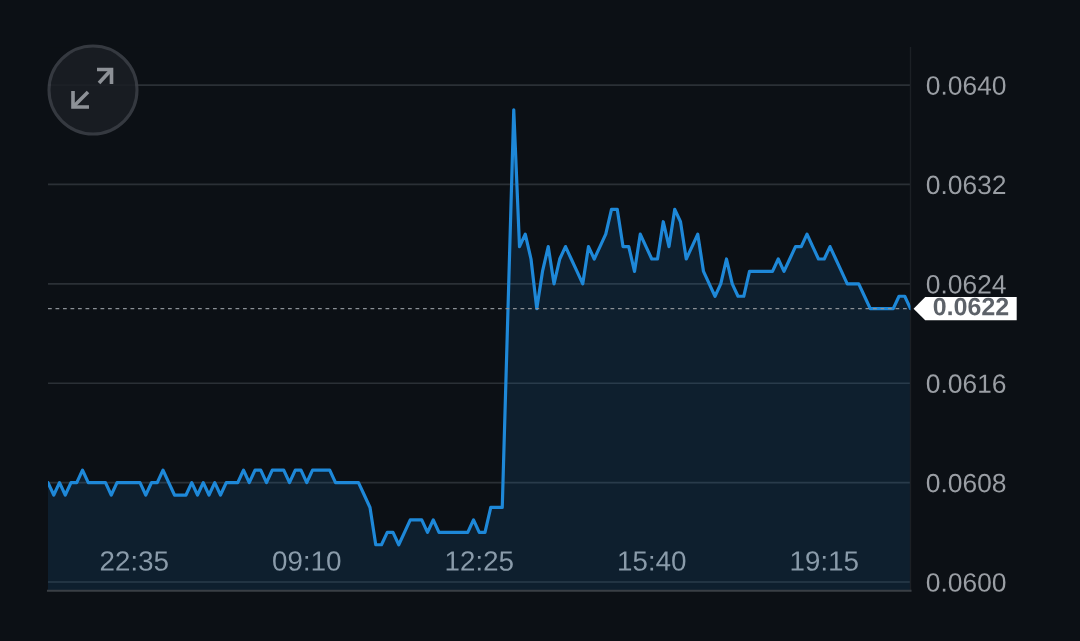 The height and width of the screenshot is (641, 1080). Describe the element at coordinates (966, 483) in the screenshot. I see `y-tick-label: 0.0608` at that location.